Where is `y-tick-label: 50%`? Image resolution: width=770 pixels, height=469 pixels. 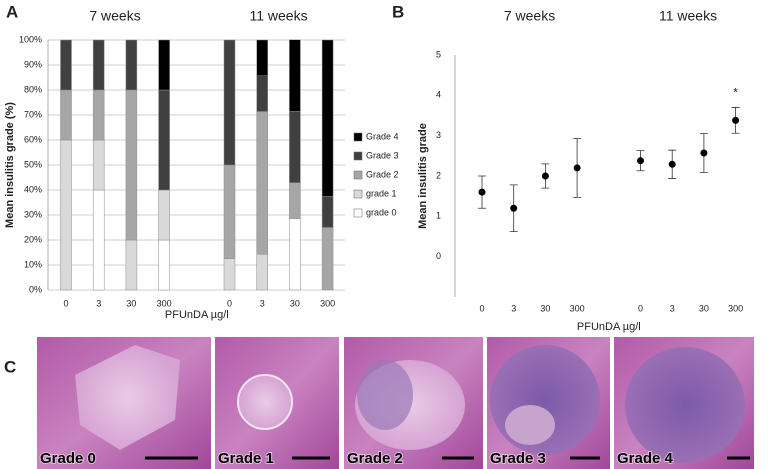 y-tick-label: 50% is located at coordinates (33, 164).